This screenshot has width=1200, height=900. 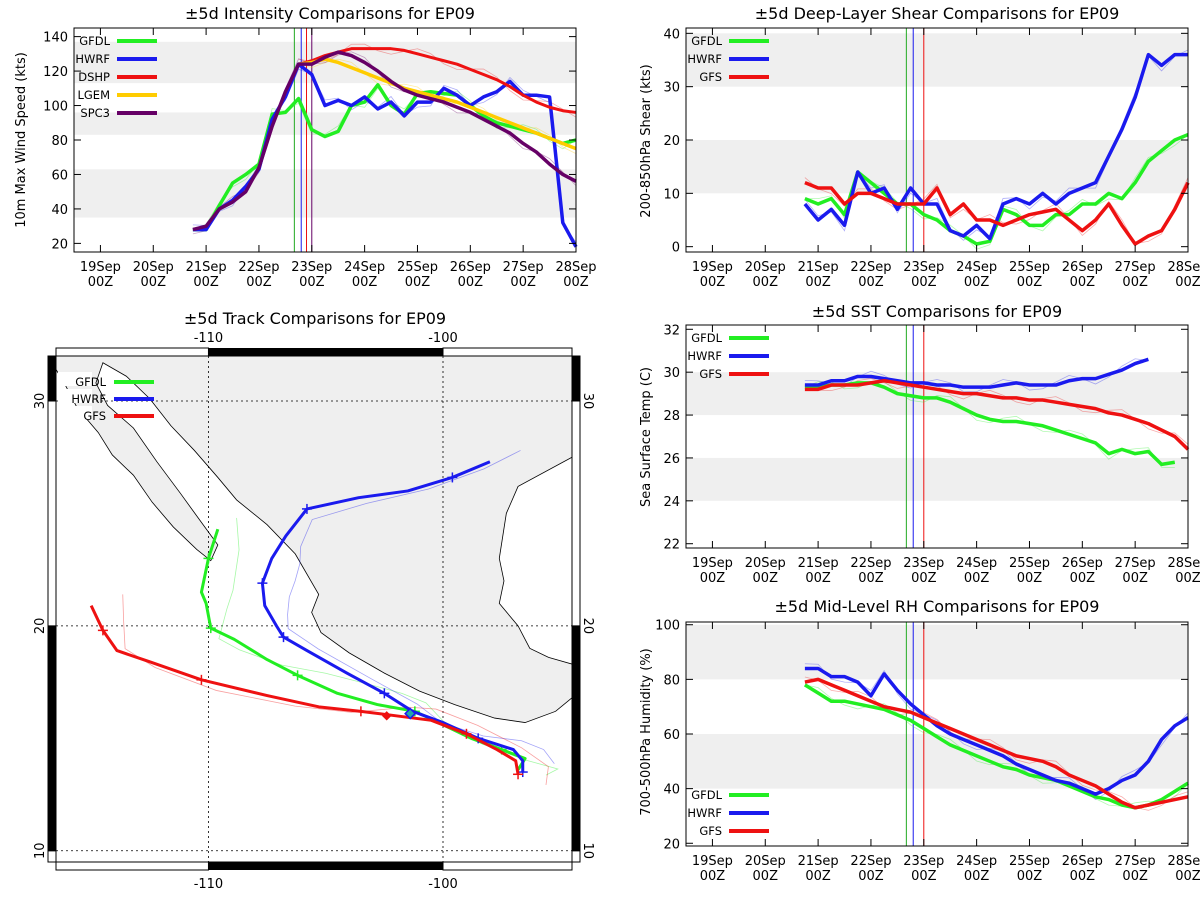 What do you see at coordinates (870, 861) in the screenshot?
I see `rh-xtick-label: 22Sep` at bounding box center [870, 861].